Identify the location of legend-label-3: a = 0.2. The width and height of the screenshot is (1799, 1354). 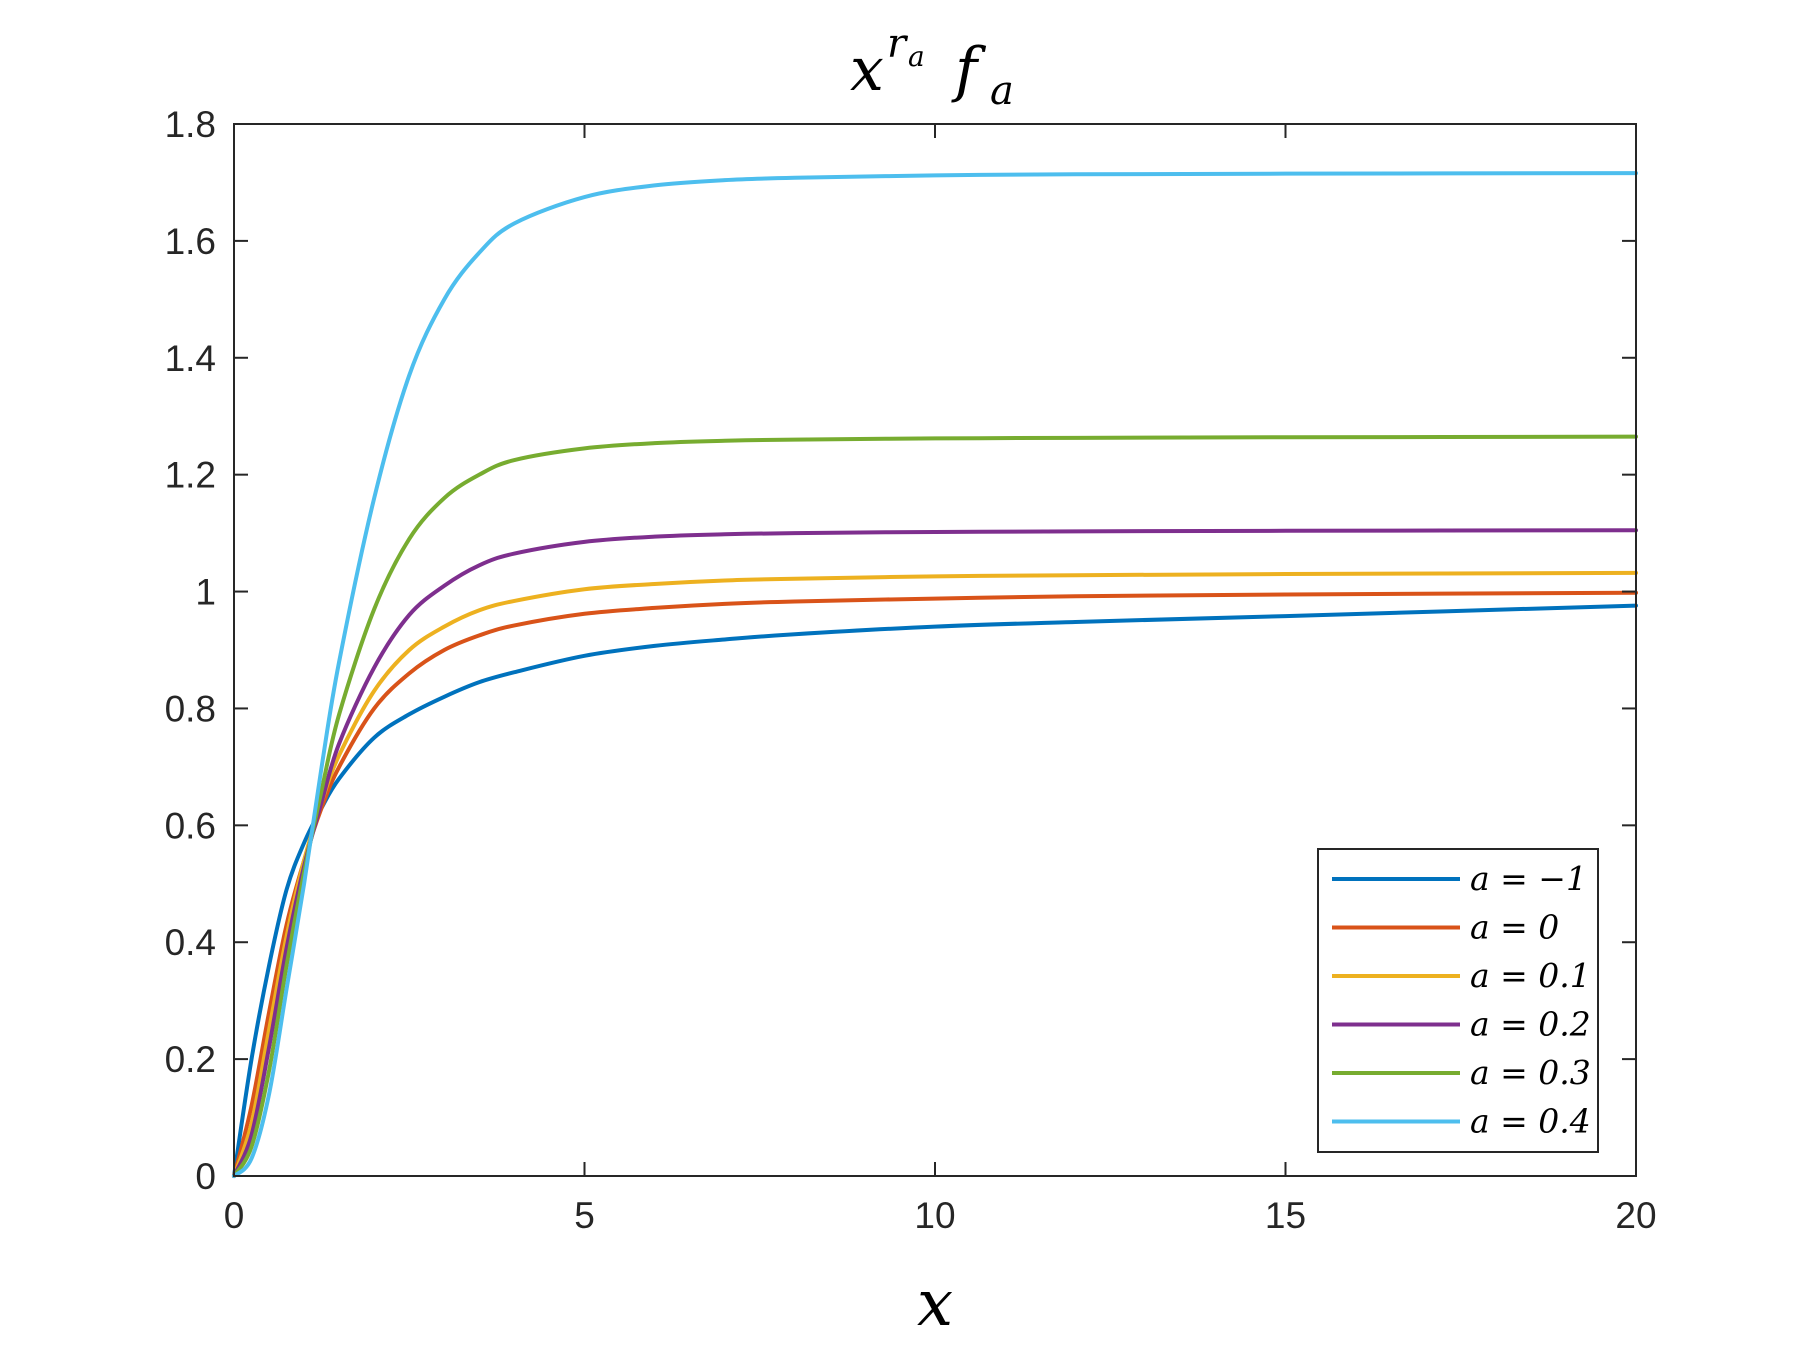
(1530, 1024).